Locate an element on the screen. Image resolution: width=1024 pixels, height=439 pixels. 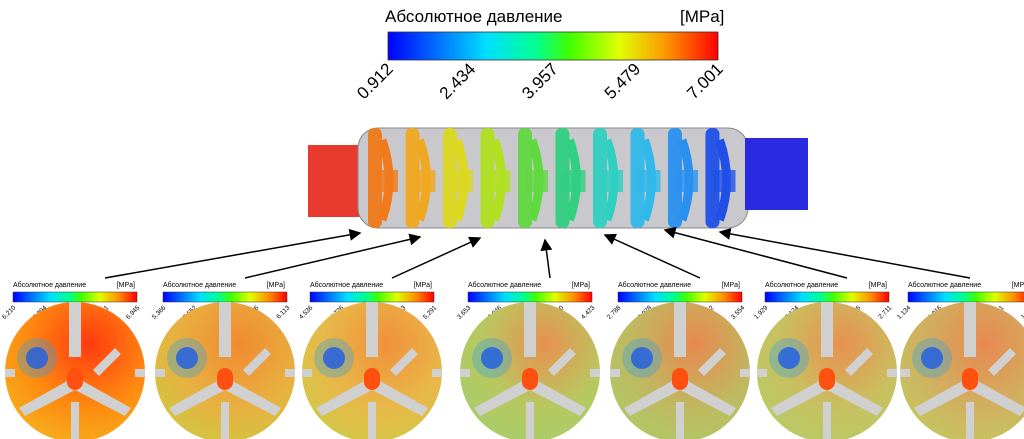
panel-tick-label: 1.929 is located at coordinates (761, 312).